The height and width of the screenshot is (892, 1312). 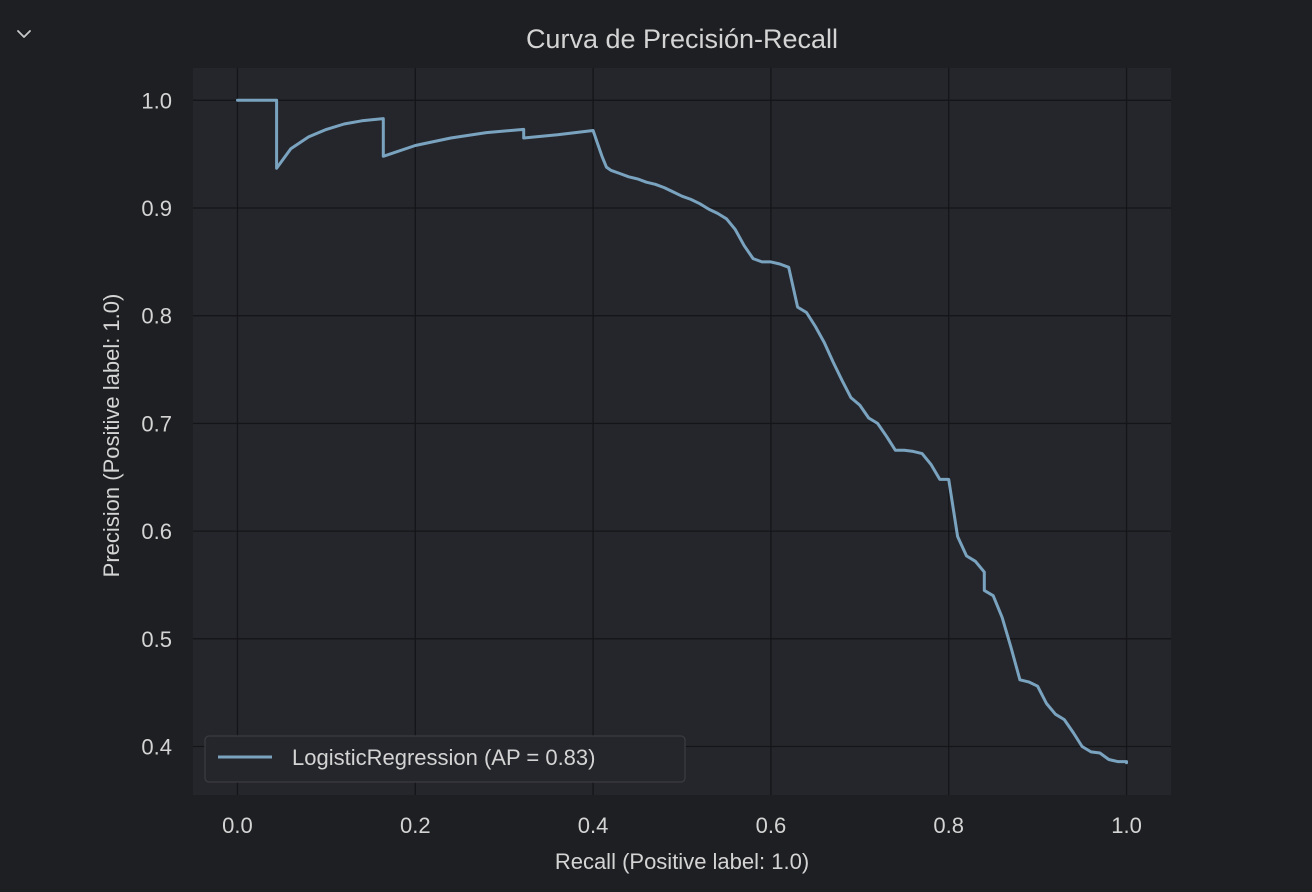 I want to click on y-tick-label: 0.9, so click(x=156, y=208).